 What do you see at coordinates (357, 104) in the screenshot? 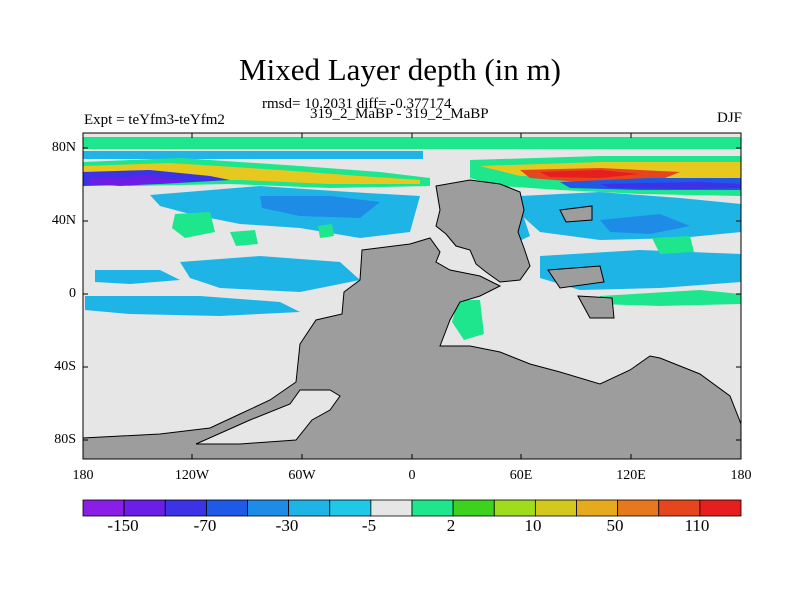
I see `stats-subtitle: rmsd= 10.2031 diff= -0.377174` at bounding box center [357, 104].